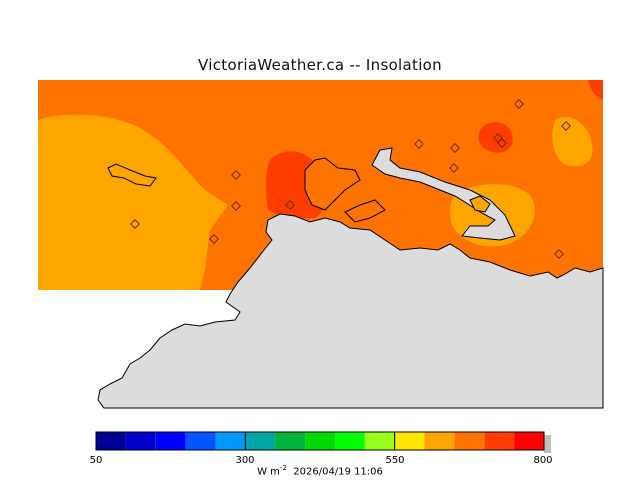 This screenshot has height=480, width=640. I want to click on coast-inlet-east, so click(443, 194).